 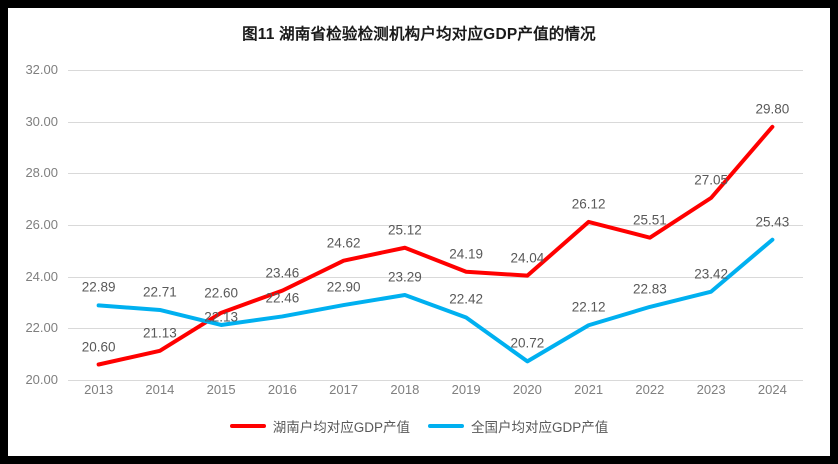 I want to click on legend-label: 全国户均对应GDP产值, so click(x=540, y=427).